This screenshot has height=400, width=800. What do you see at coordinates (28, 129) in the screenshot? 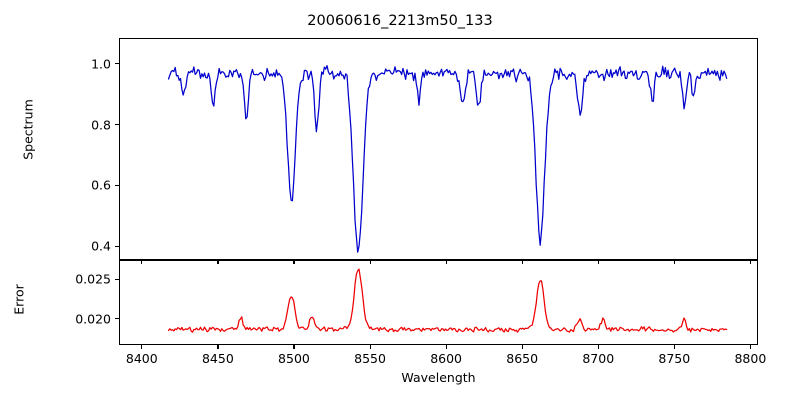
I see `y-axis-label-spectrum: Spectrum` at bounding box center [28, 129].